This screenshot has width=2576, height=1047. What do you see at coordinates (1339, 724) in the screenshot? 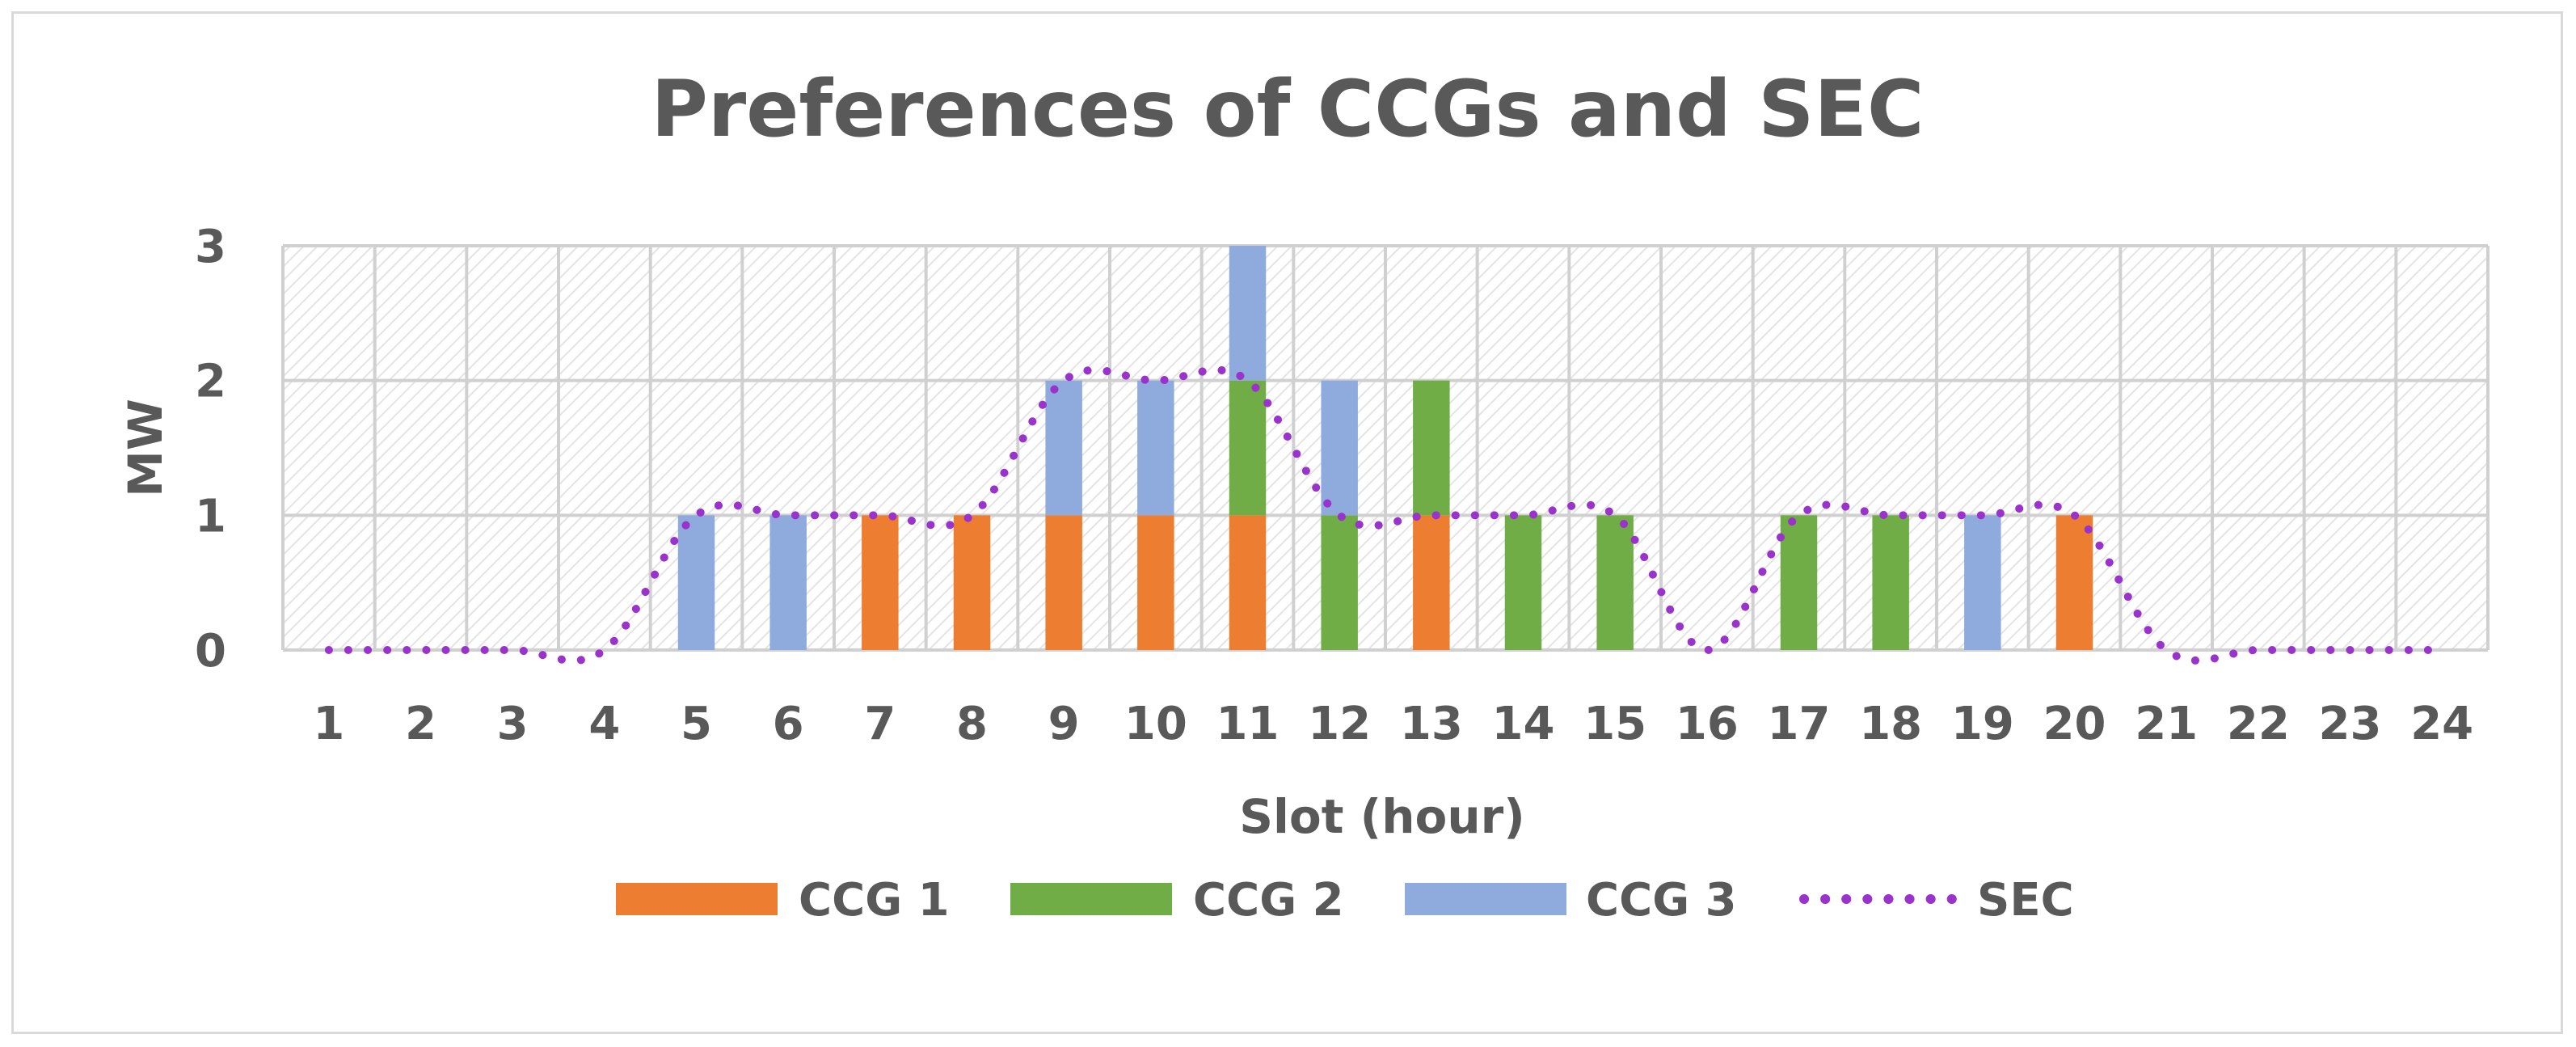
I see `x-tick-12: 12` at bounding box center [1339, 724].